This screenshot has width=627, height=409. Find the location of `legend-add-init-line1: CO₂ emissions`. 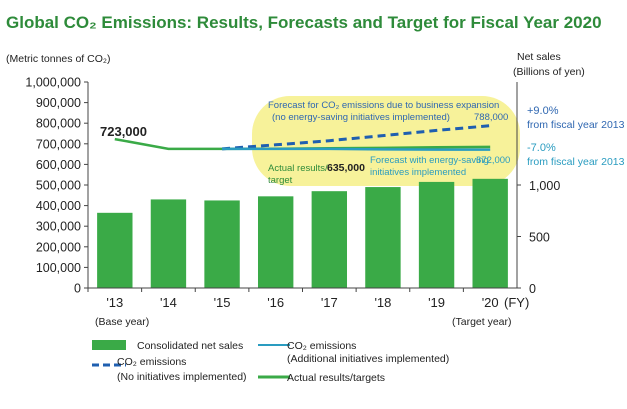

legend-add-init-line1: CO₂ emissions is located at coordinates (321, 346).